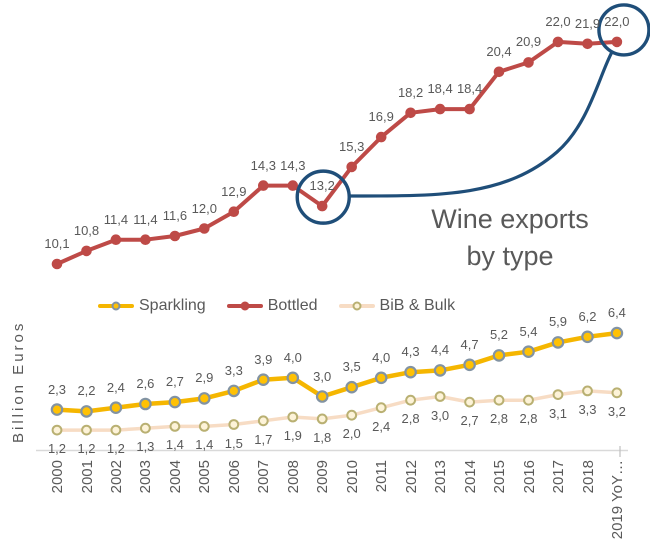  Describe the element at coordinates (587, 337) in the screenshot. I see `sparkling-point-2018` at that location.